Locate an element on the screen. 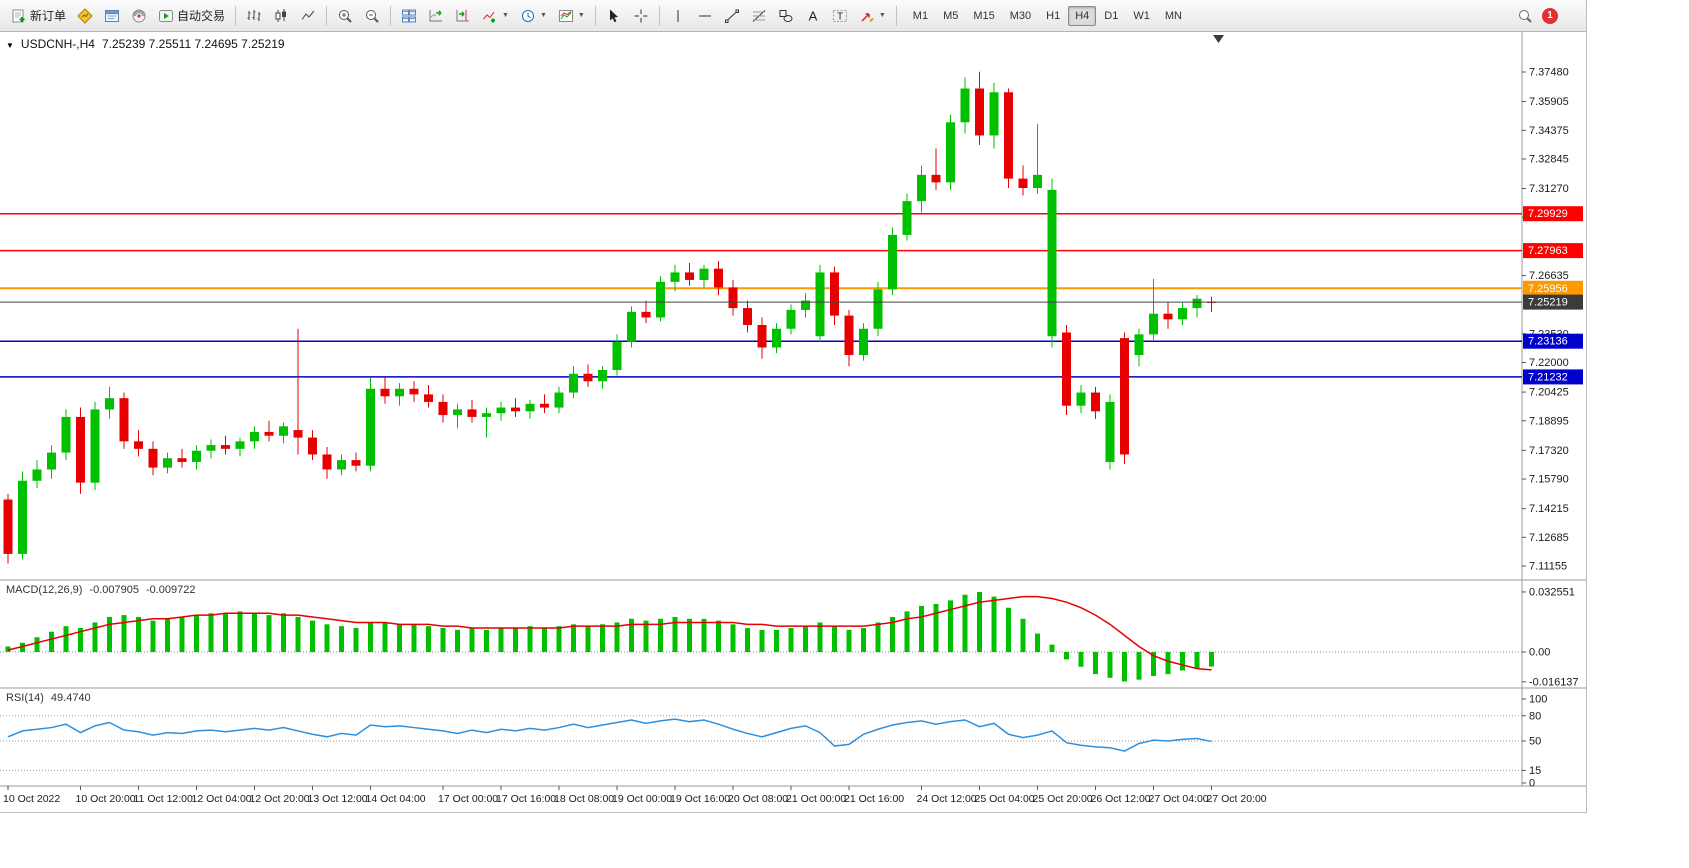  rsi-axis-label: 50 is located at coordinates (1535, 742).